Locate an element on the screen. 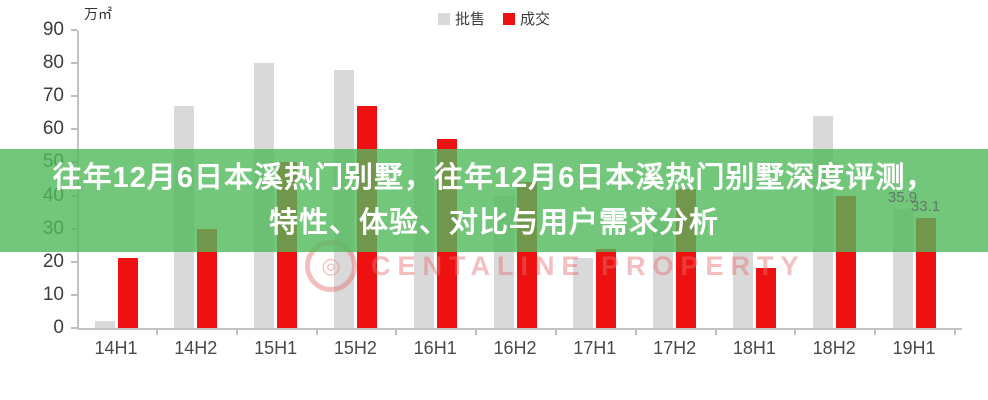 Image resolution: width=988 pixels, height=400 pixels. overlay-title-line1: 往年12月6日本溪热门别墅，往年12月6日本溪热门别墅深度评测， is located at coordinates (494, 177).